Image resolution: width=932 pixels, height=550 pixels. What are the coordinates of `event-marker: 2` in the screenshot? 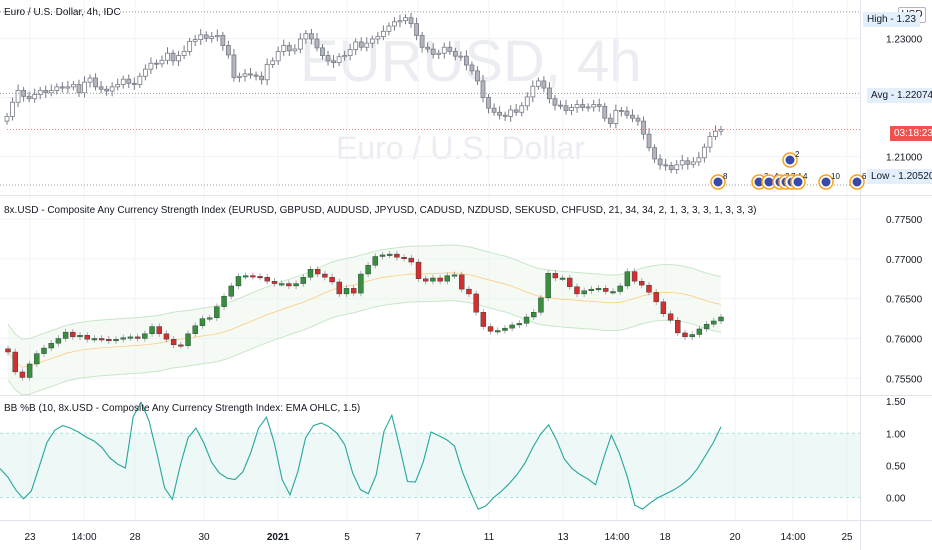 It's located at (791, 158).